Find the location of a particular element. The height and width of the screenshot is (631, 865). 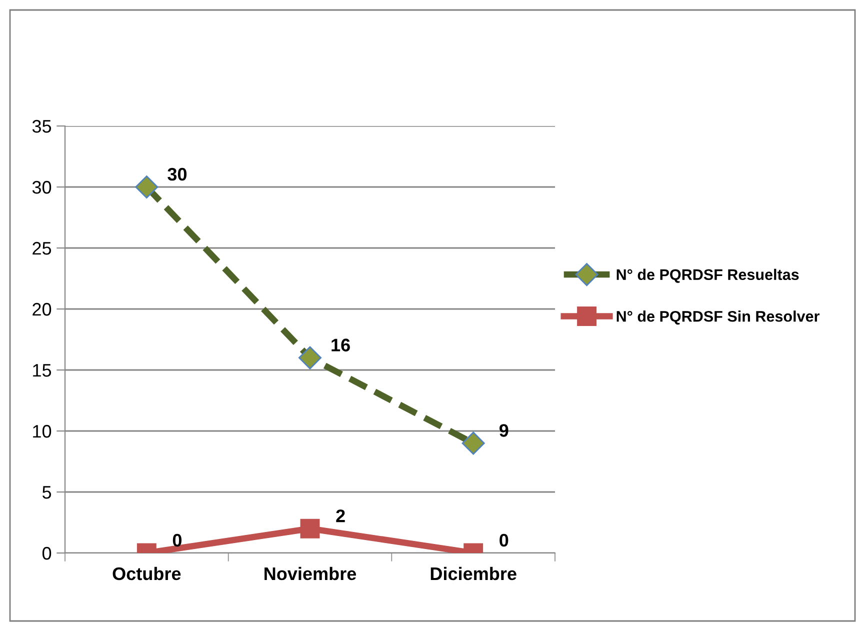

y-tick-label: 5 is located at coordinates (47, 492).